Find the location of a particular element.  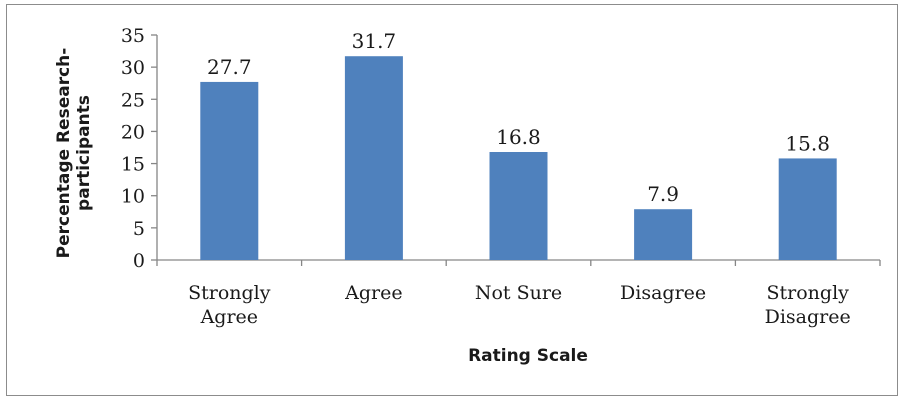

y-tick-label: 25 is located at coordinates (133, 100).